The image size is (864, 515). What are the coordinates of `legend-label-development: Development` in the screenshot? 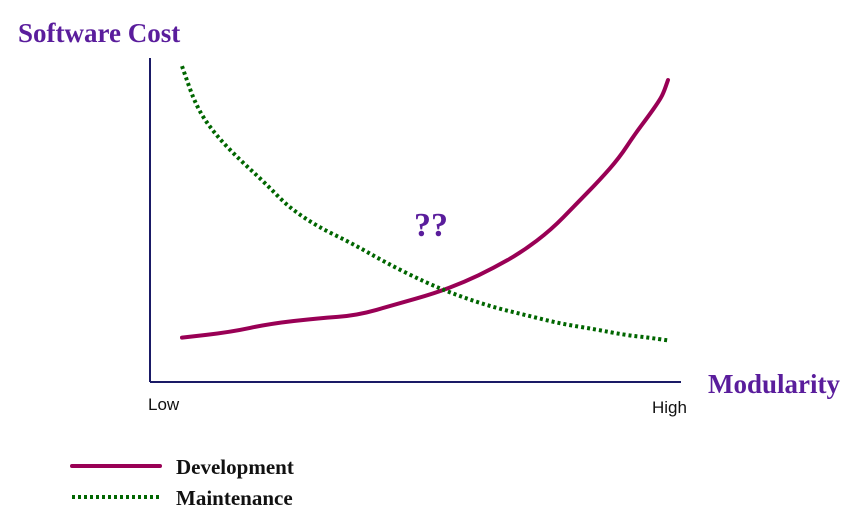 It's located at (235, 467).